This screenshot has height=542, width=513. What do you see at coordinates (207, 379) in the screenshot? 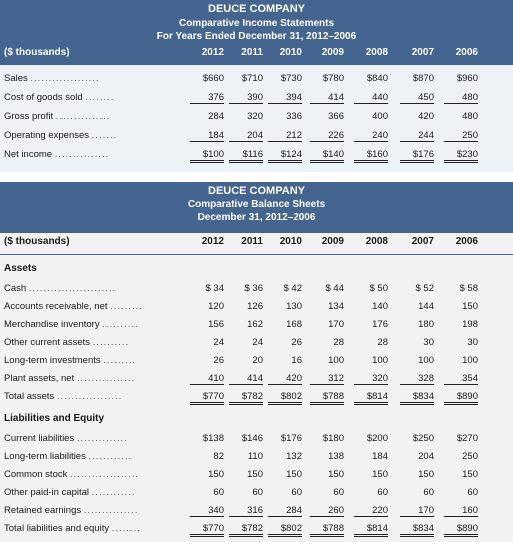
I see `cell-value: 410` at bounding box center [207, 379].